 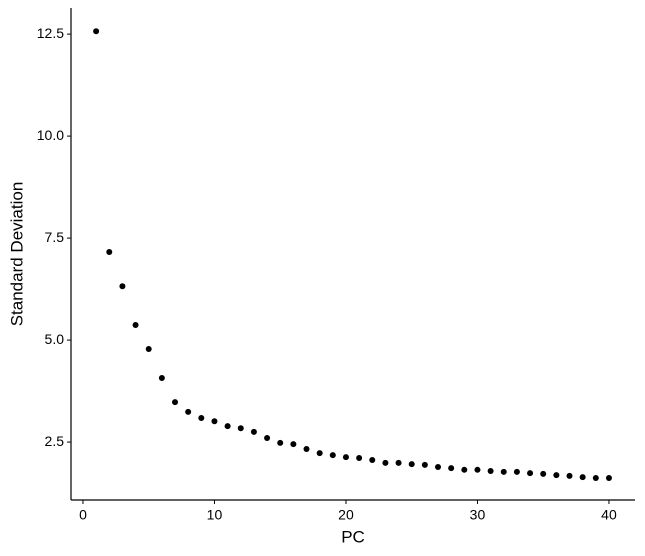 What do you see at coordinates (50, 33) in the screenshot?
I see `y-tick-label: 12.5` at bounding box center [50, 33].